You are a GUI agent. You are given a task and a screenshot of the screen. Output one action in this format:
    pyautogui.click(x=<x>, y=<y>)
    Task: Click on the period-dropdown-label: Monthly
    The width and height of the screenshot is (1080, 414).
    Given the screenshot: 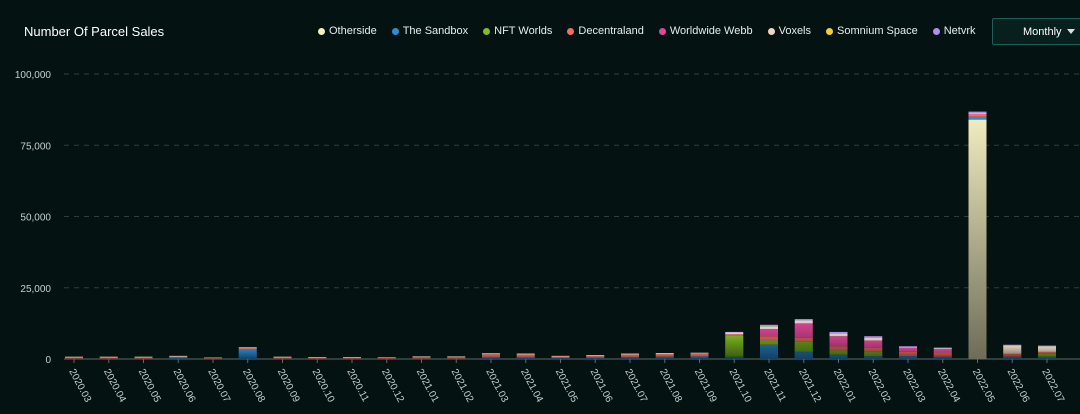 What is the action you would take?
    pyautogui.click(x=1042, y=31)
    